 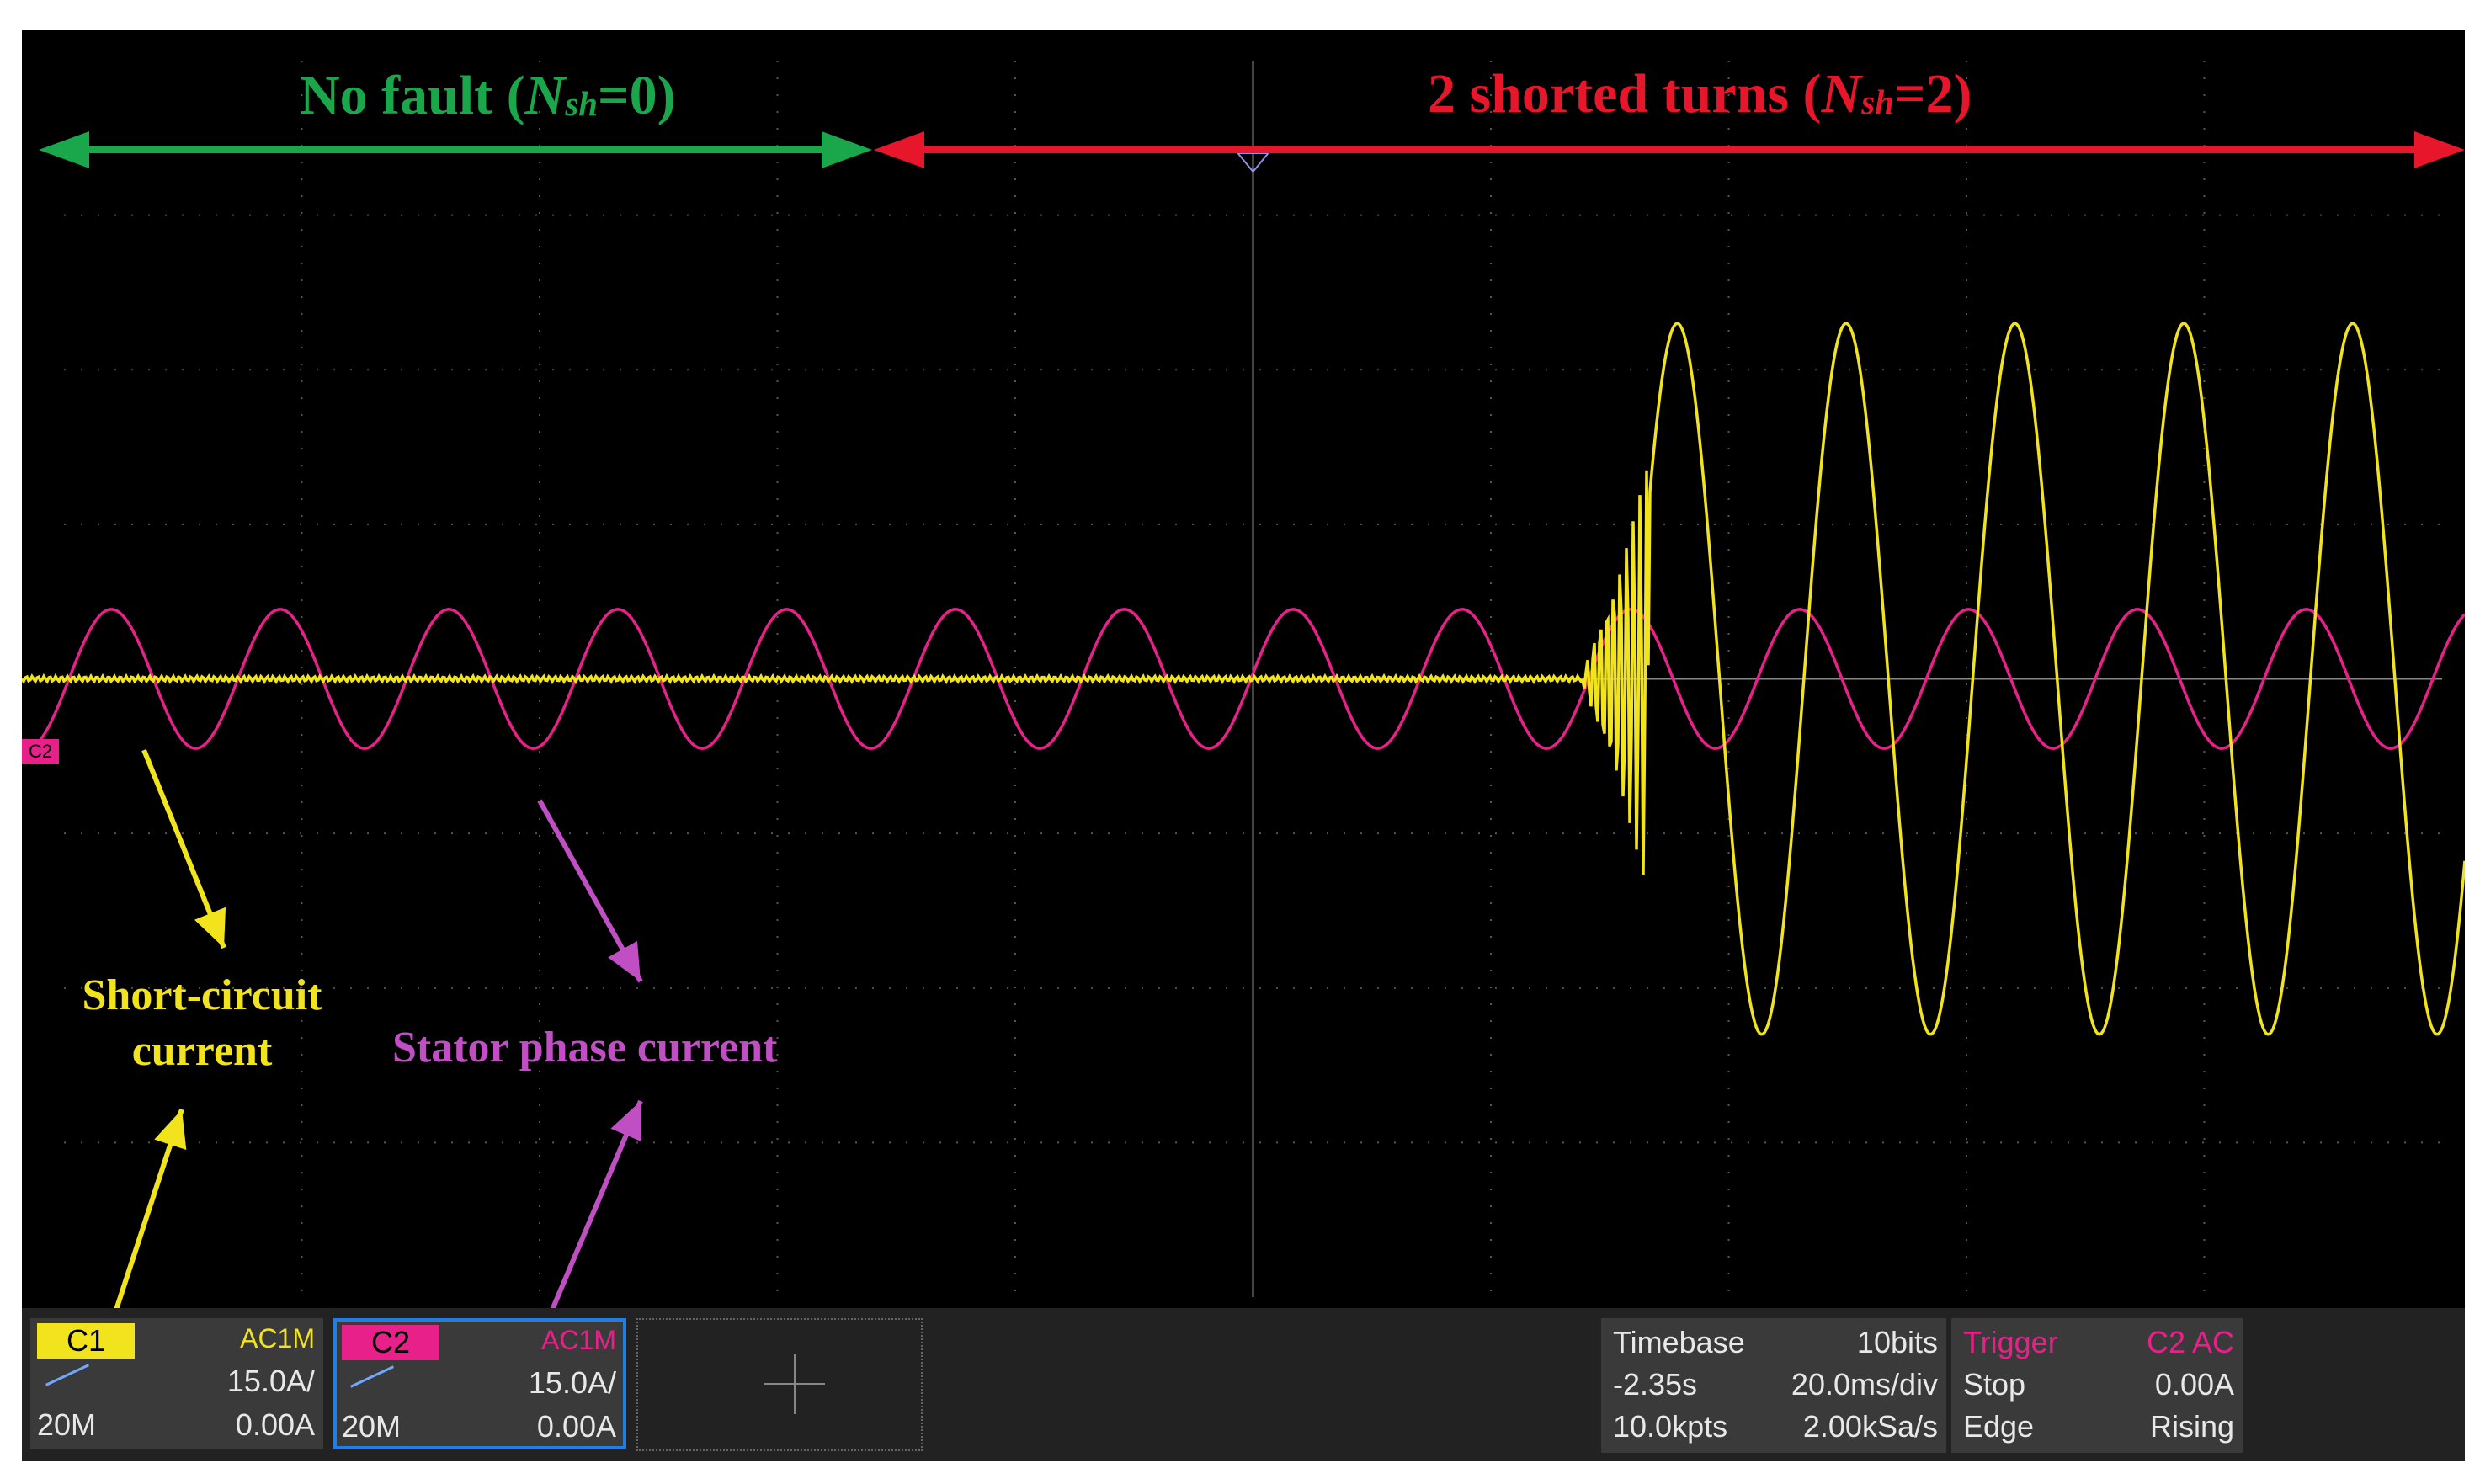 What do you see at coordinates (1865, 1384) in the screenshot?
I see `timebase-scale: 20.0ms/div` at bounding box center [1865, 1384].